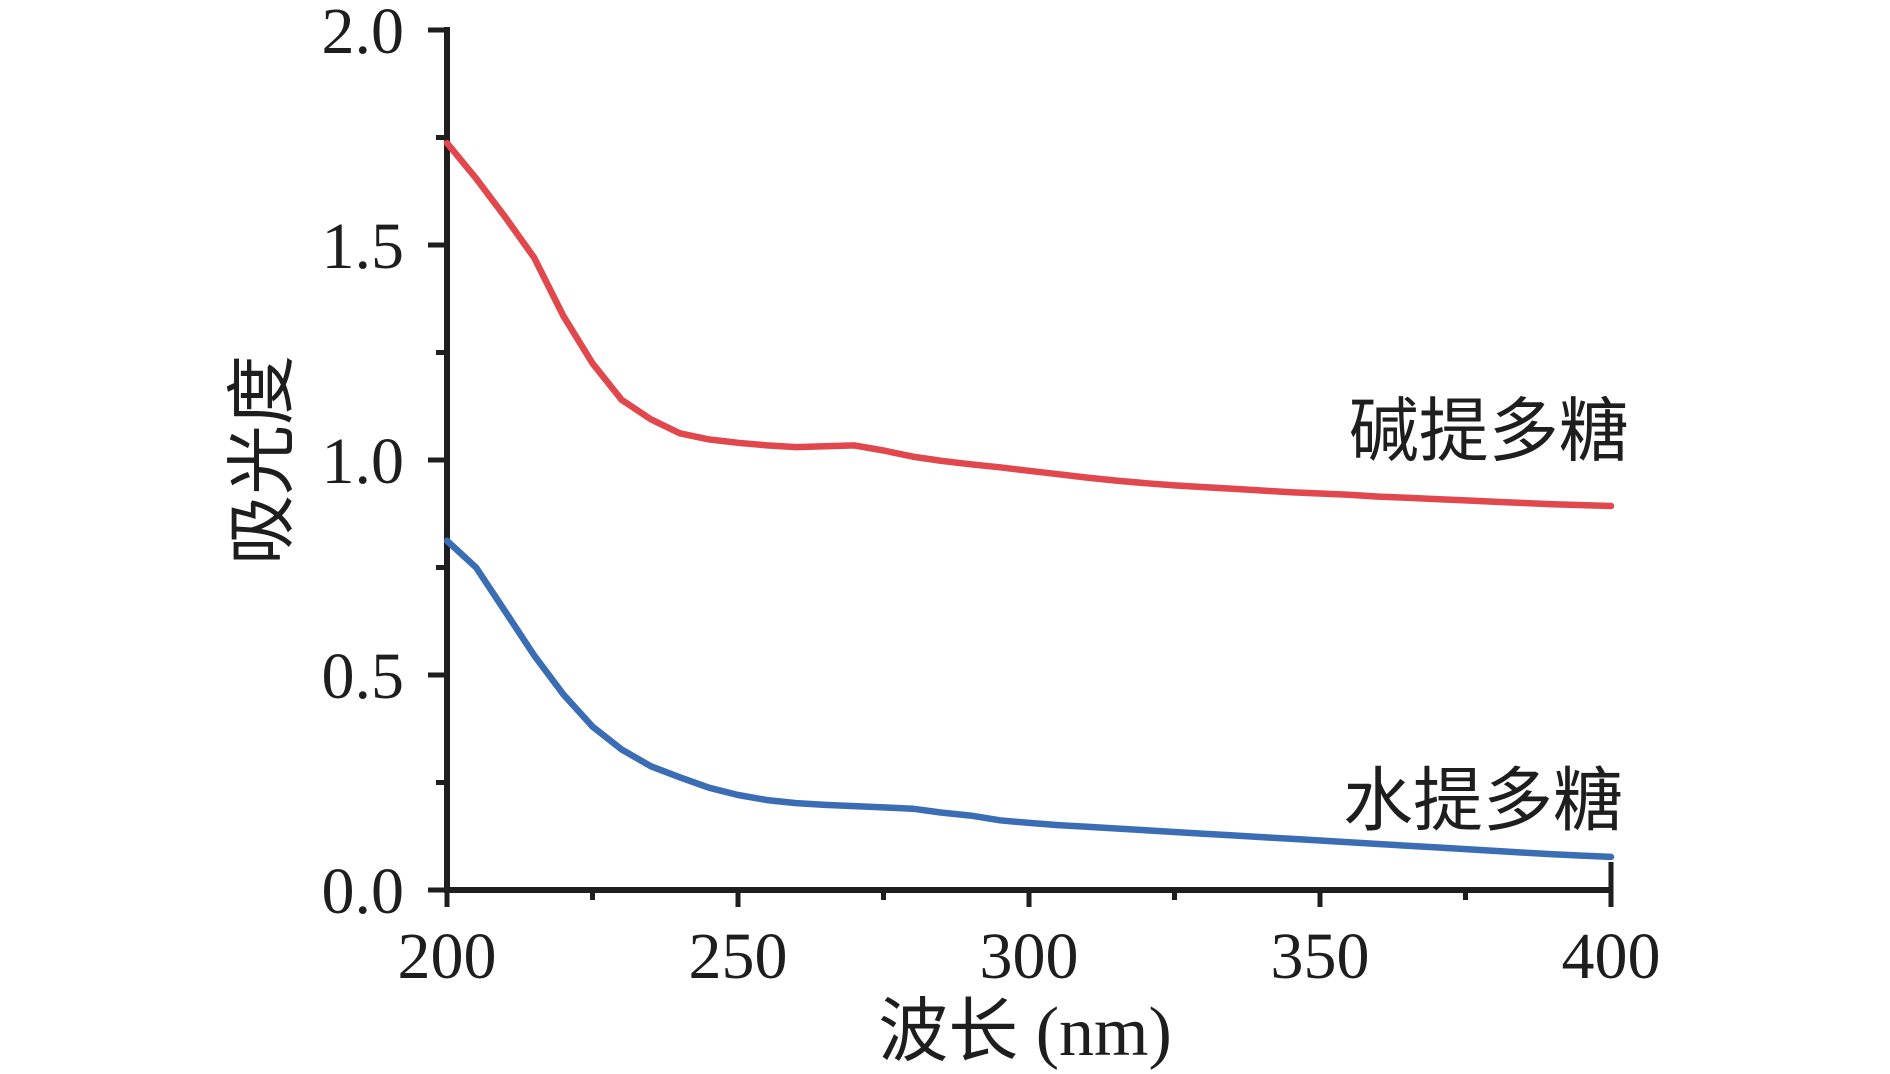  What do you see at coordinates (1611, 956) in the screenshot?
I see `x-tick-label: 400` at bounding box center [1611, 956].